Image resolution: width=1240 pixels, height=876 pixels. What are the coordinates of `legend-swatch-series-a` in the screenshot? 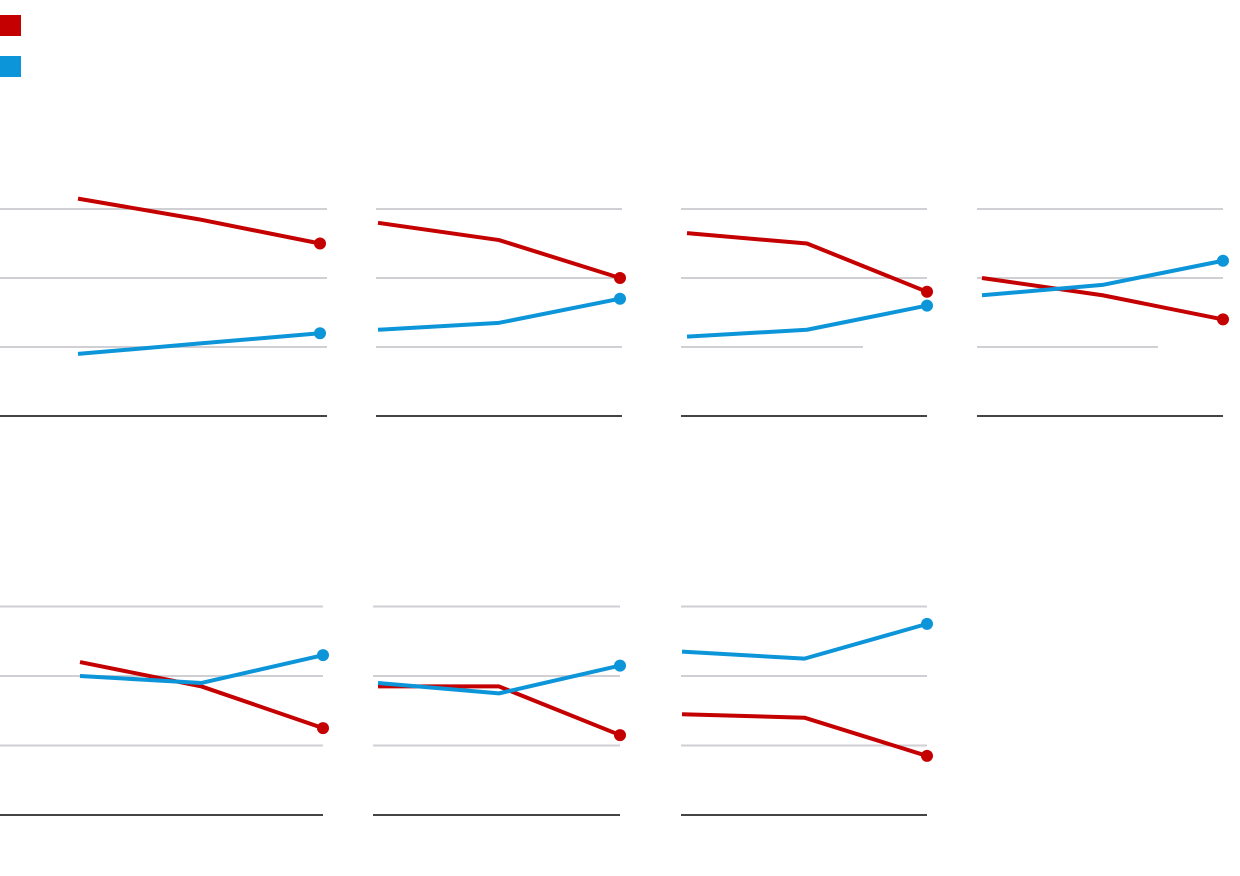 It's located at (10, 25).